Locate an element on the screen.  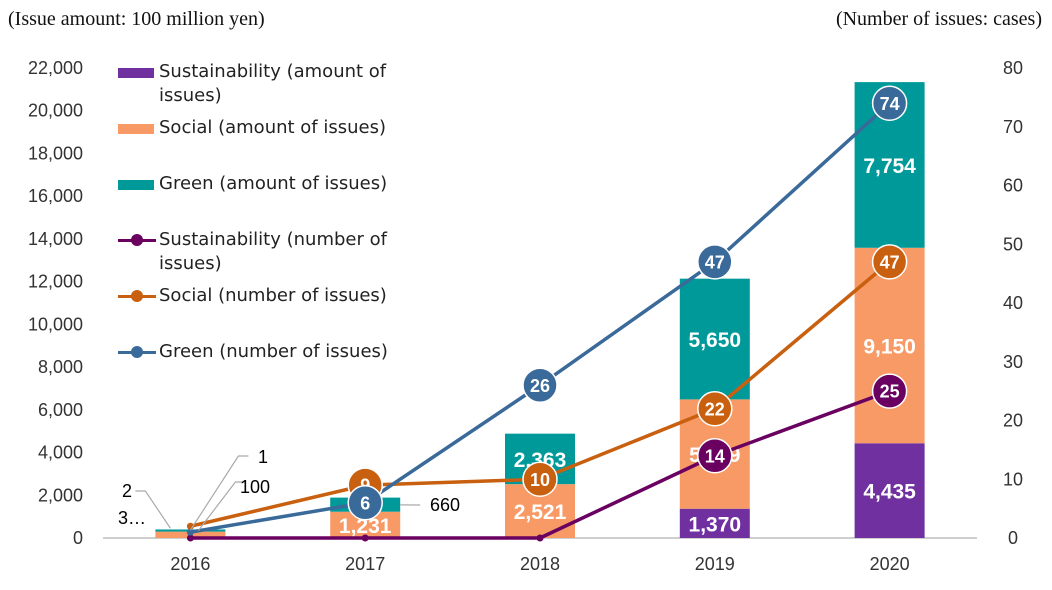
line-point-label: 6 is located at coordinates (365, 503).